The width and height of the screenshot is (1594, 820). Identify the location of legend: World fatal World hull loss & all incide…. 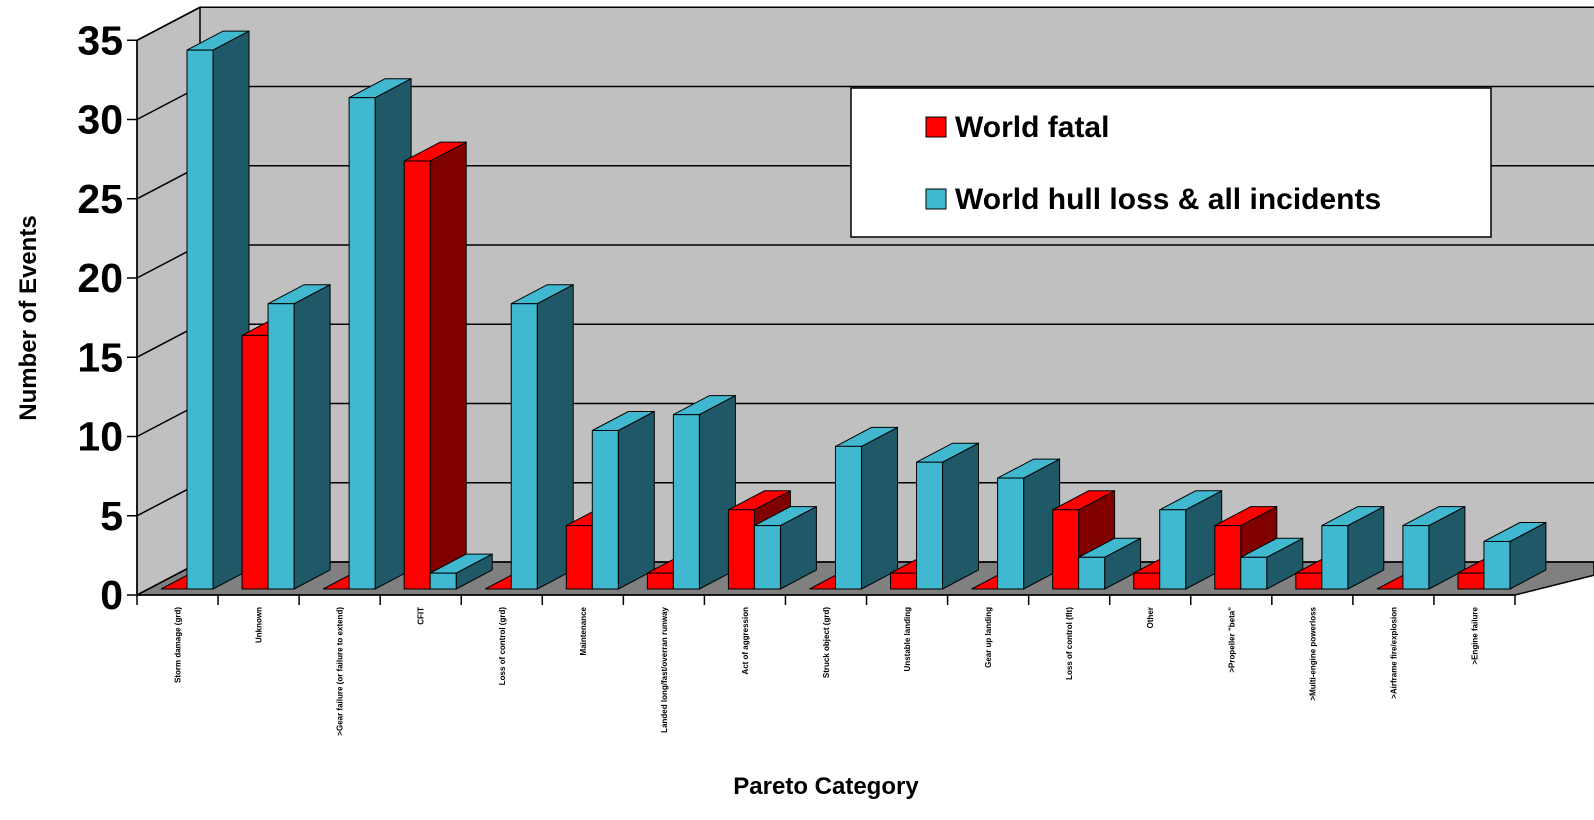
(1171, 162).